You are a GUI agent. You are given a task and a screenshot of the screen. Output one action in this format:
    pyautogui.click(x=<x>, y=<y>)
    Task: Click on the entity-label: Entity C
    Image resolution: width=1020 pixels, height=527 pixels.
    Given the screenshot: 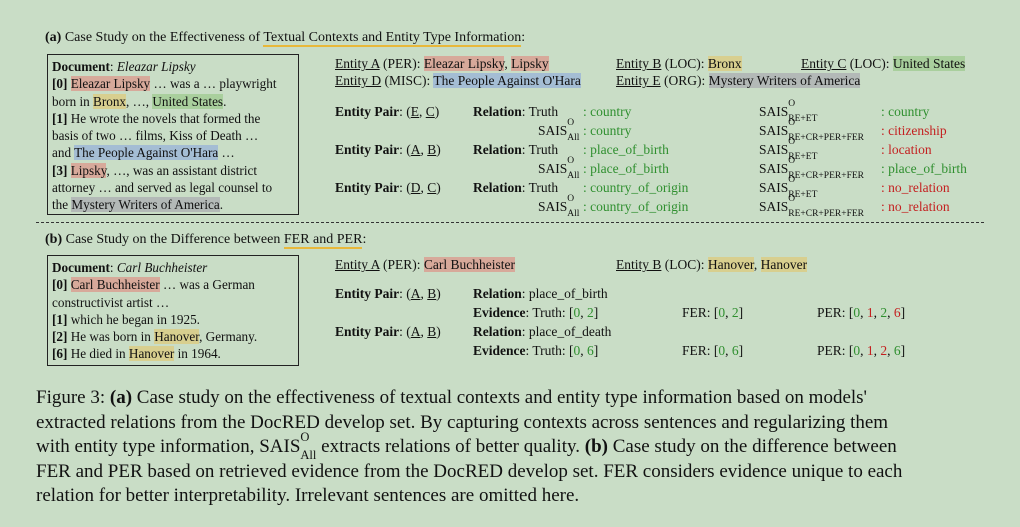 What is the action you would take?
    pyautogui.click(x=824, y=63)
    